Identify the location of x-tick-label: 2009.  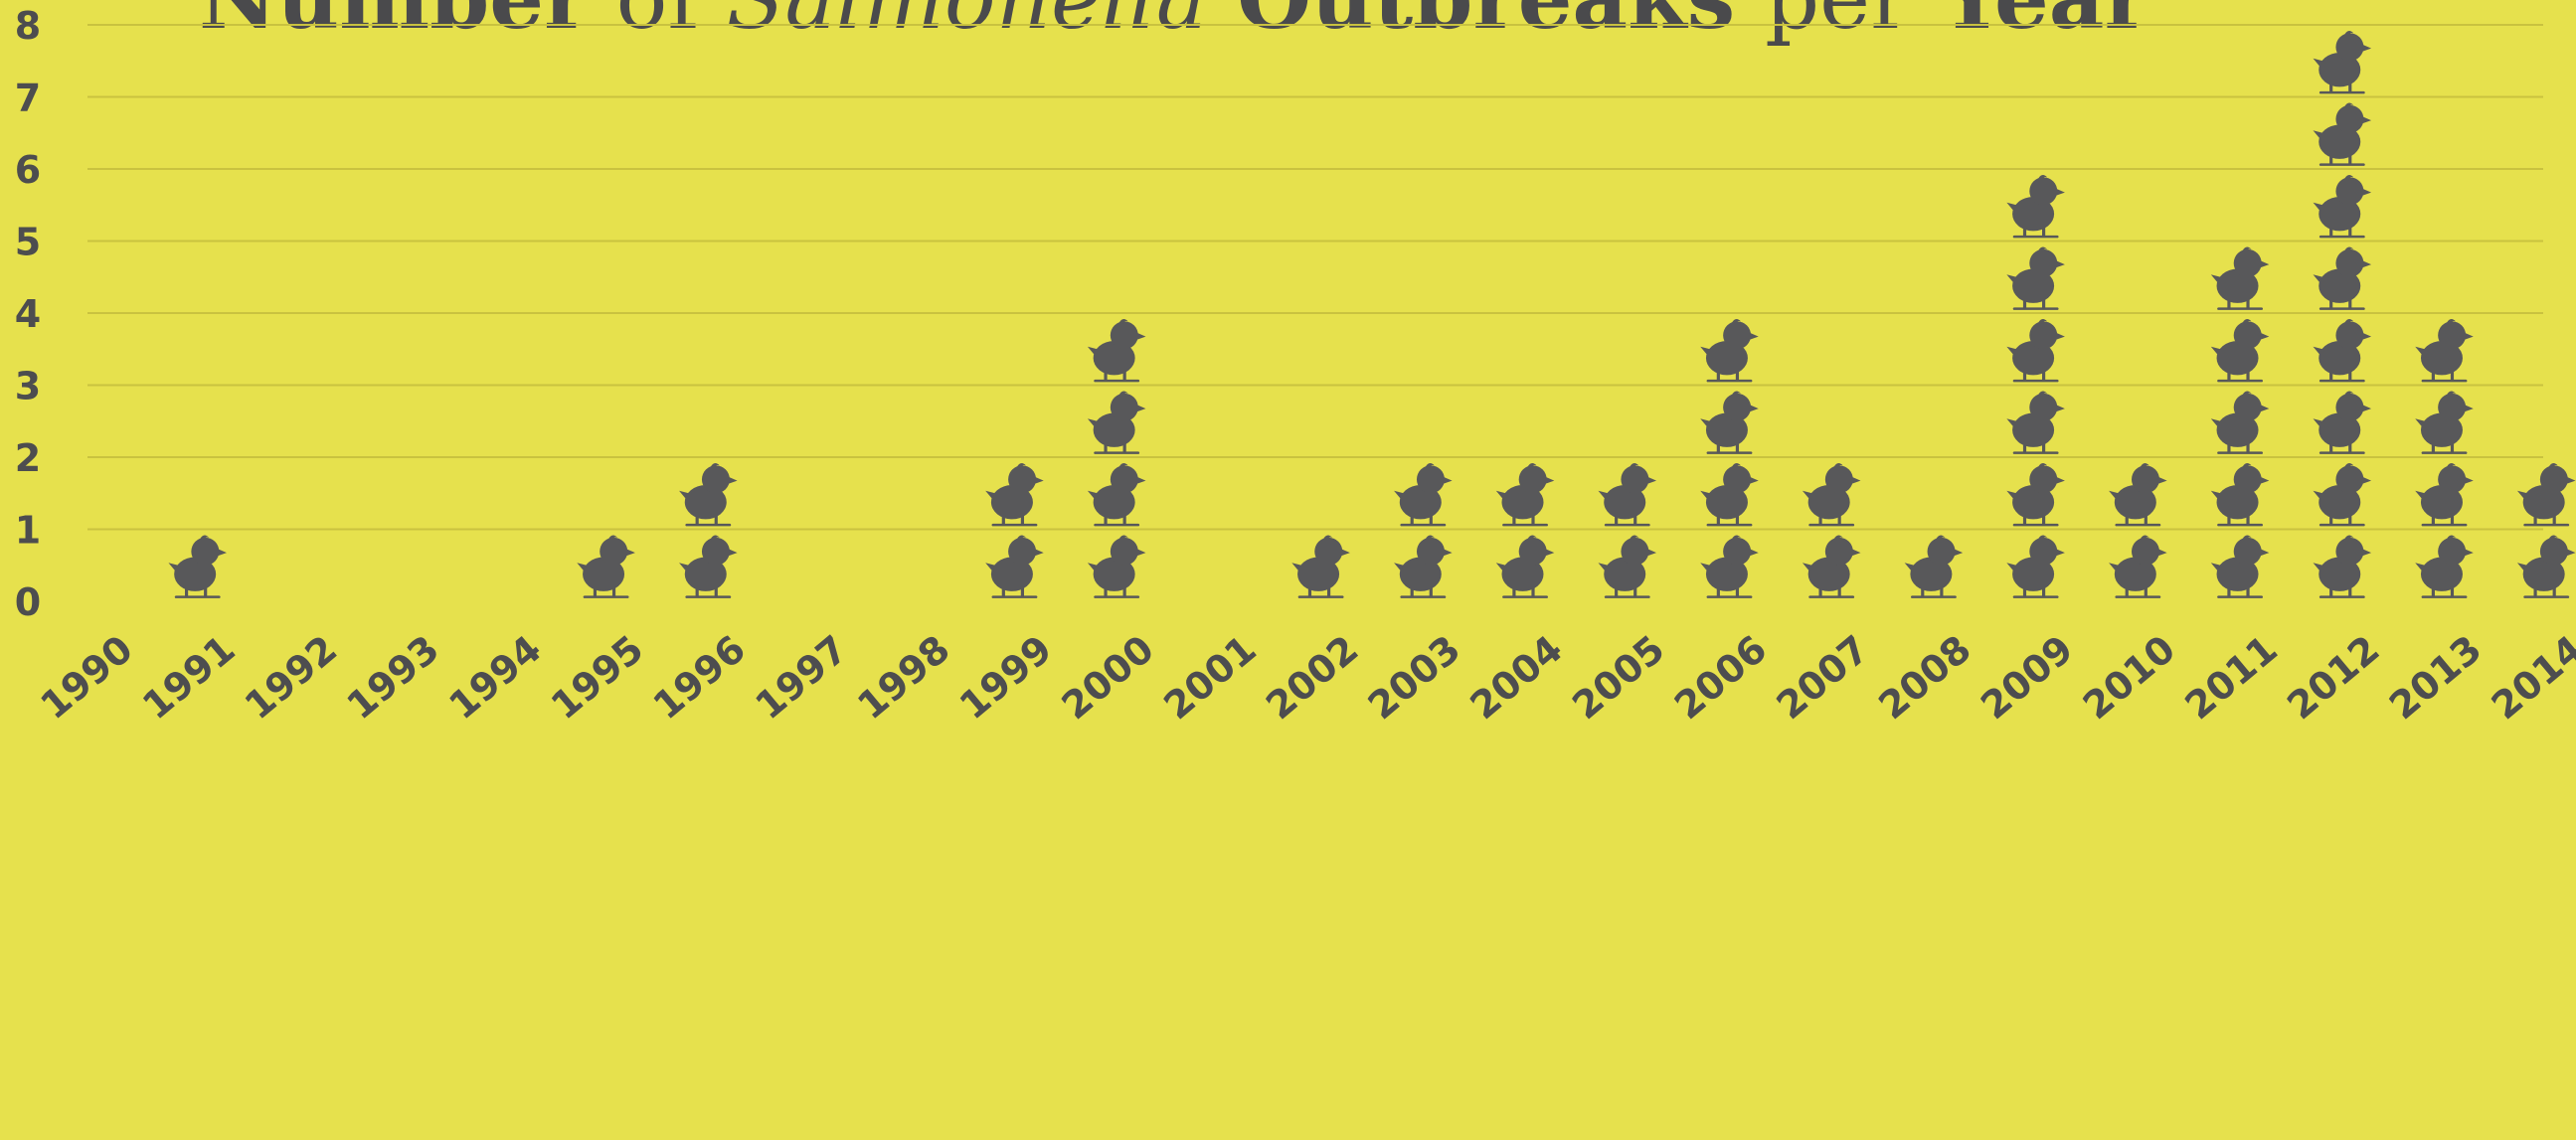
(2027, 678).